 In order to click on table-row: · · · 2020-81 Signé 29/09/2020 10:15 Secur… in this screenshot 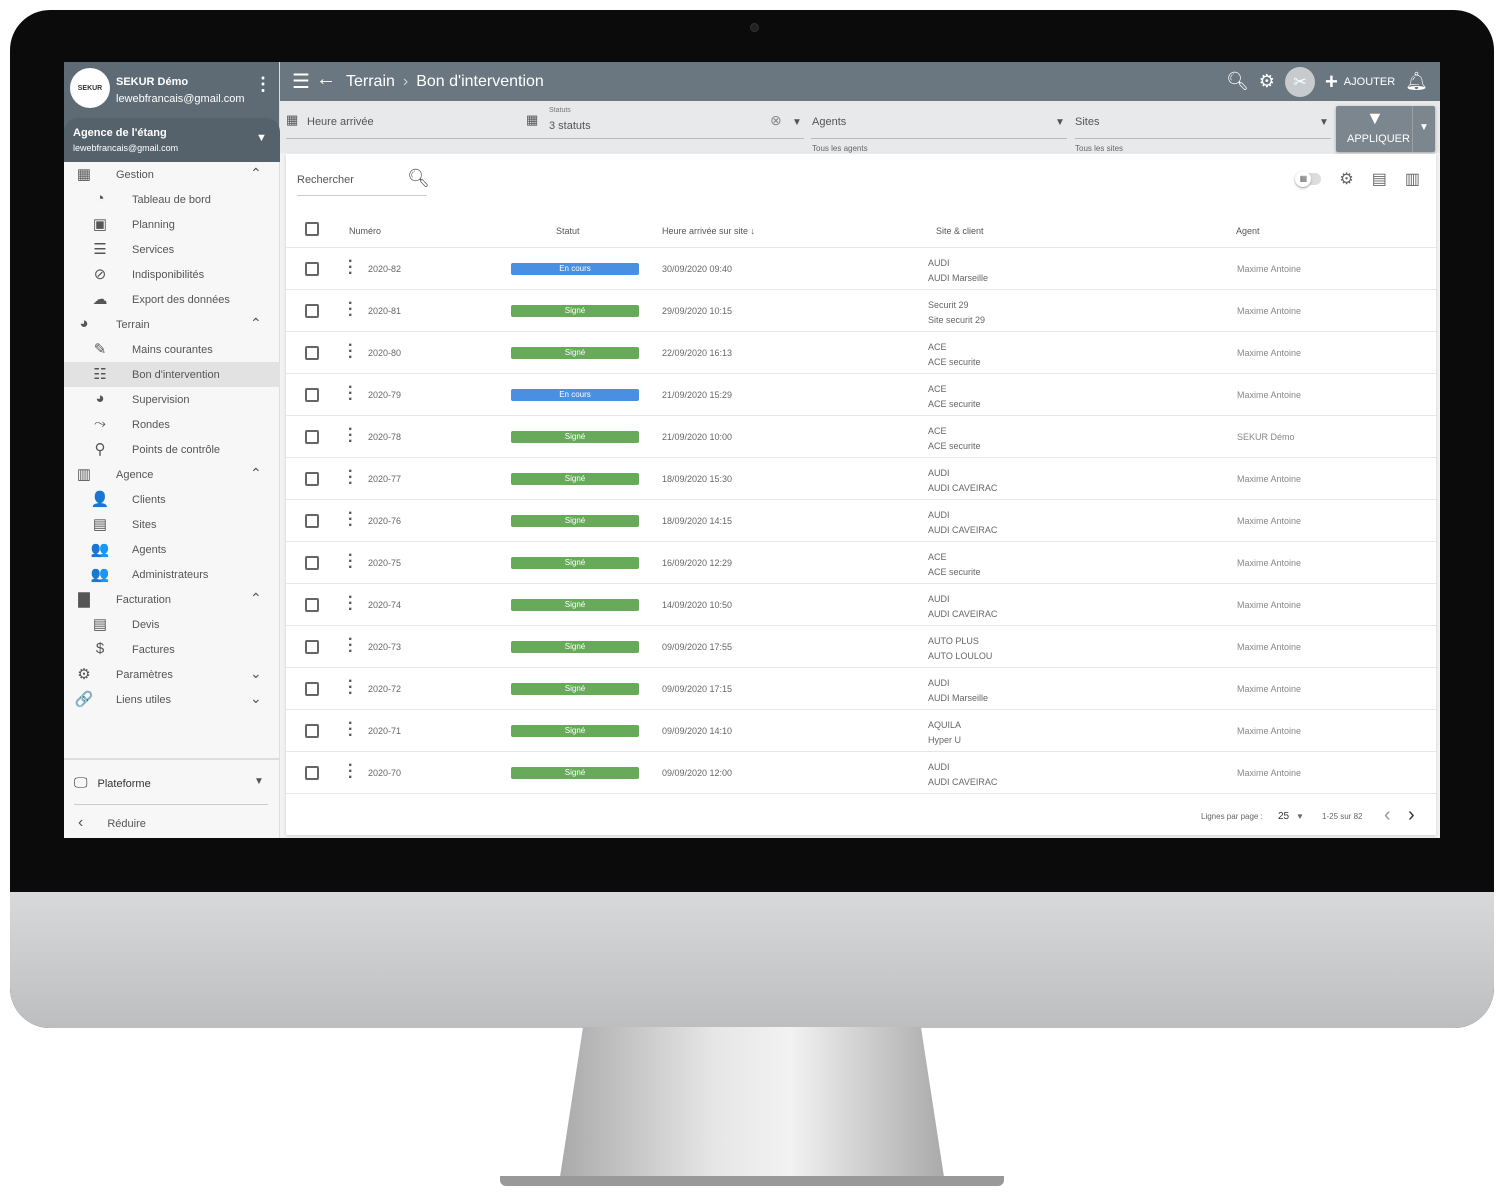, I will do `click(861, 311)`.